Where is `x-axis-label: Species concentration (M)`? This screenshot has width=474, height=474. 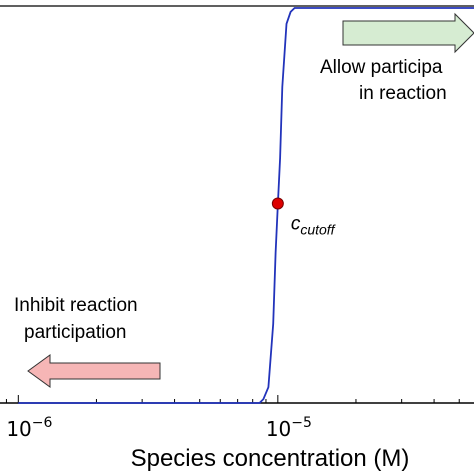
x-axis-label: Species concentration (M) is located at coordinates (270, 458).